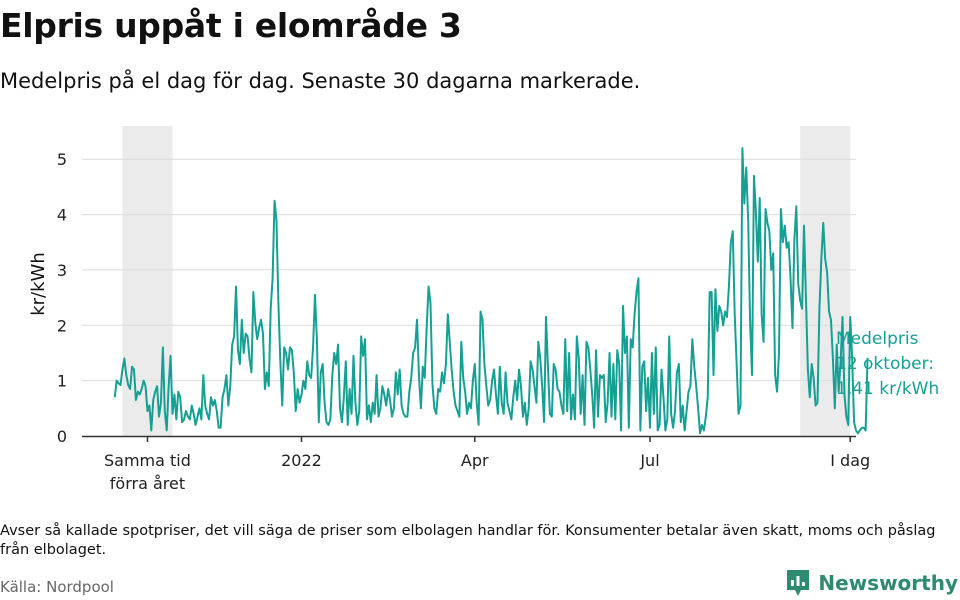 The image size is (960, 600). What do you see at coordinates (62, 436) in the screenshot?
I see `y-tick-label-0: 0` at bounding box center [62, 436].